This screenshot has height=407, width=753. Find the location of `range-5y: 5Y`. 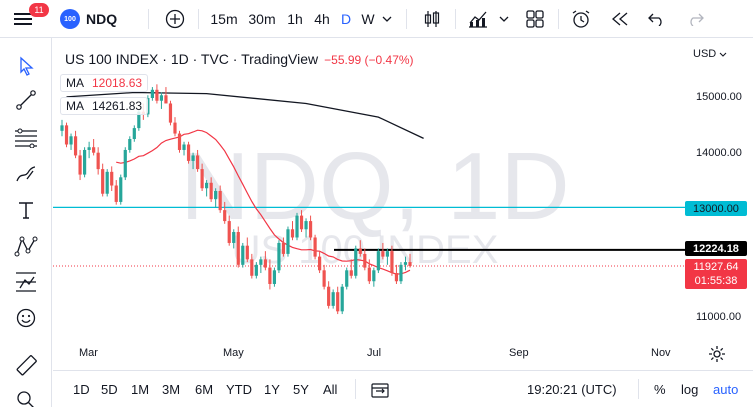

range-5y: 5Y is located at coordinates (301, 389).